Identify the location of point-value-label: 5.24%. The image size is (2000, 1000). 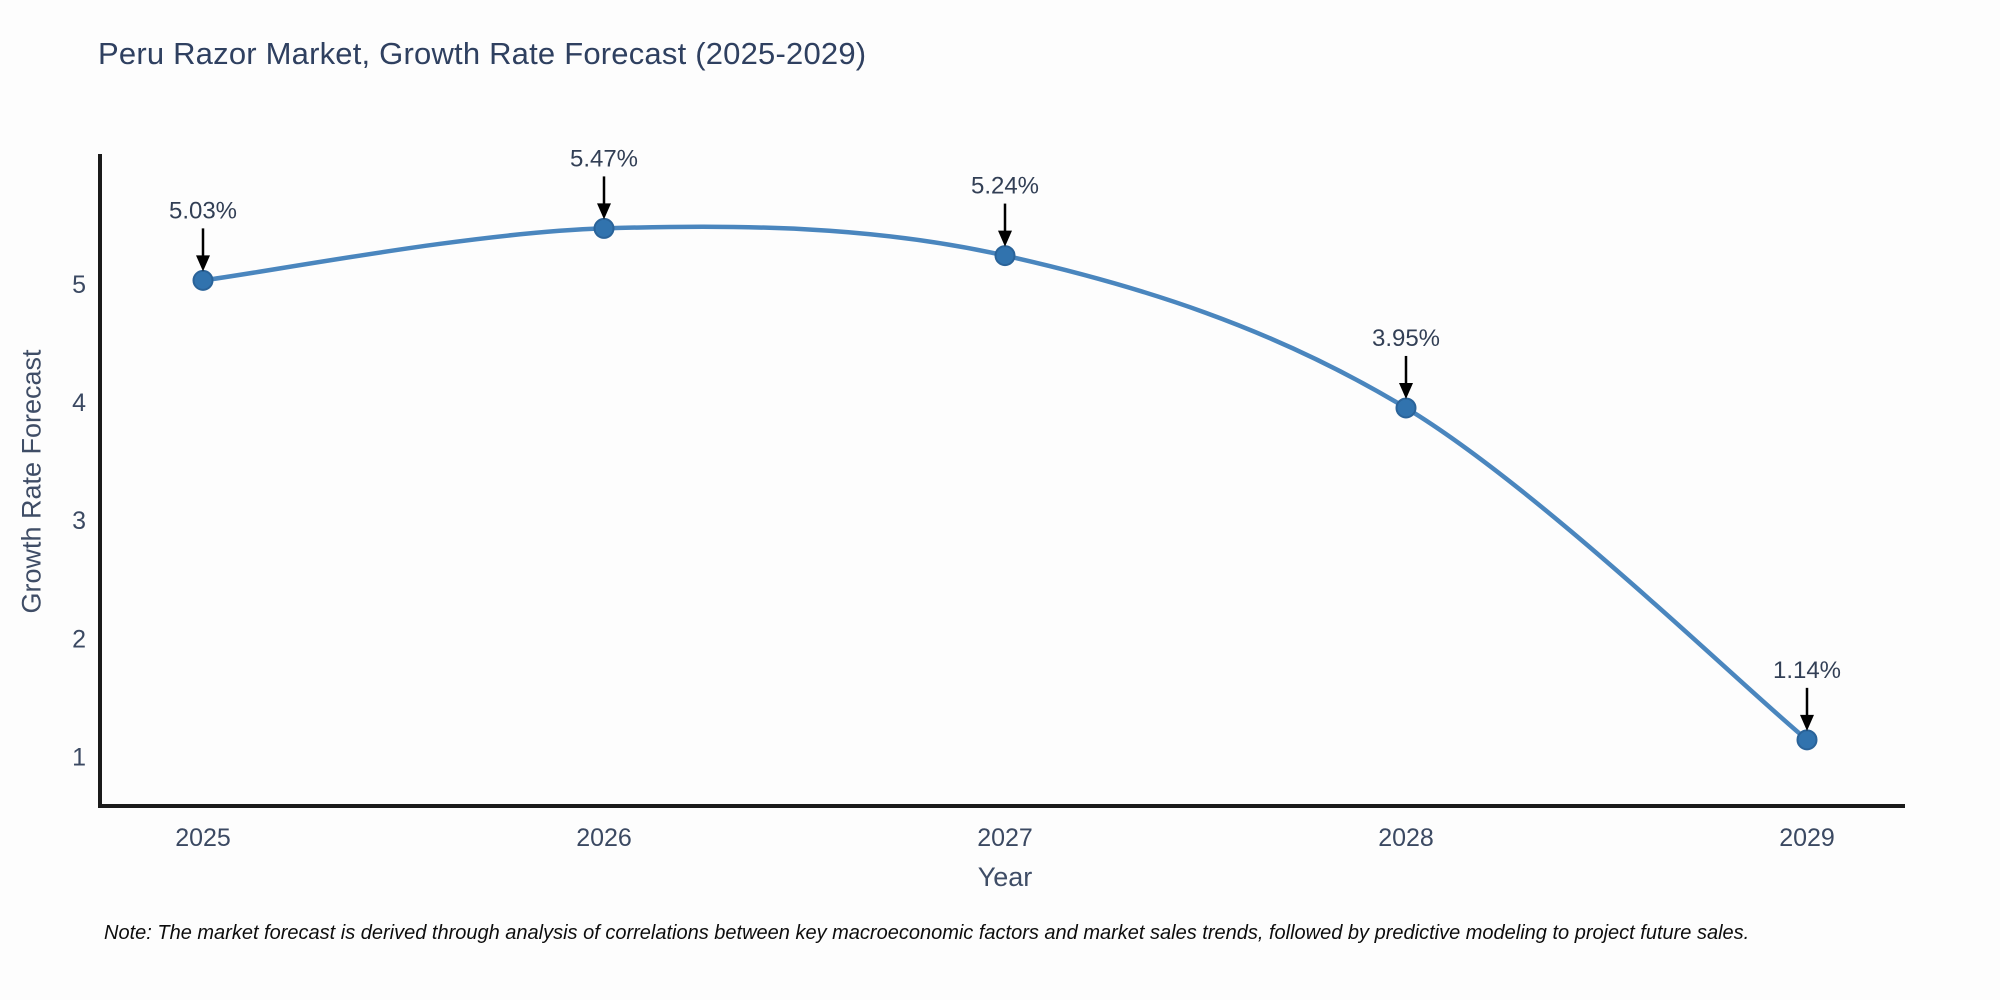
(1005, 186).